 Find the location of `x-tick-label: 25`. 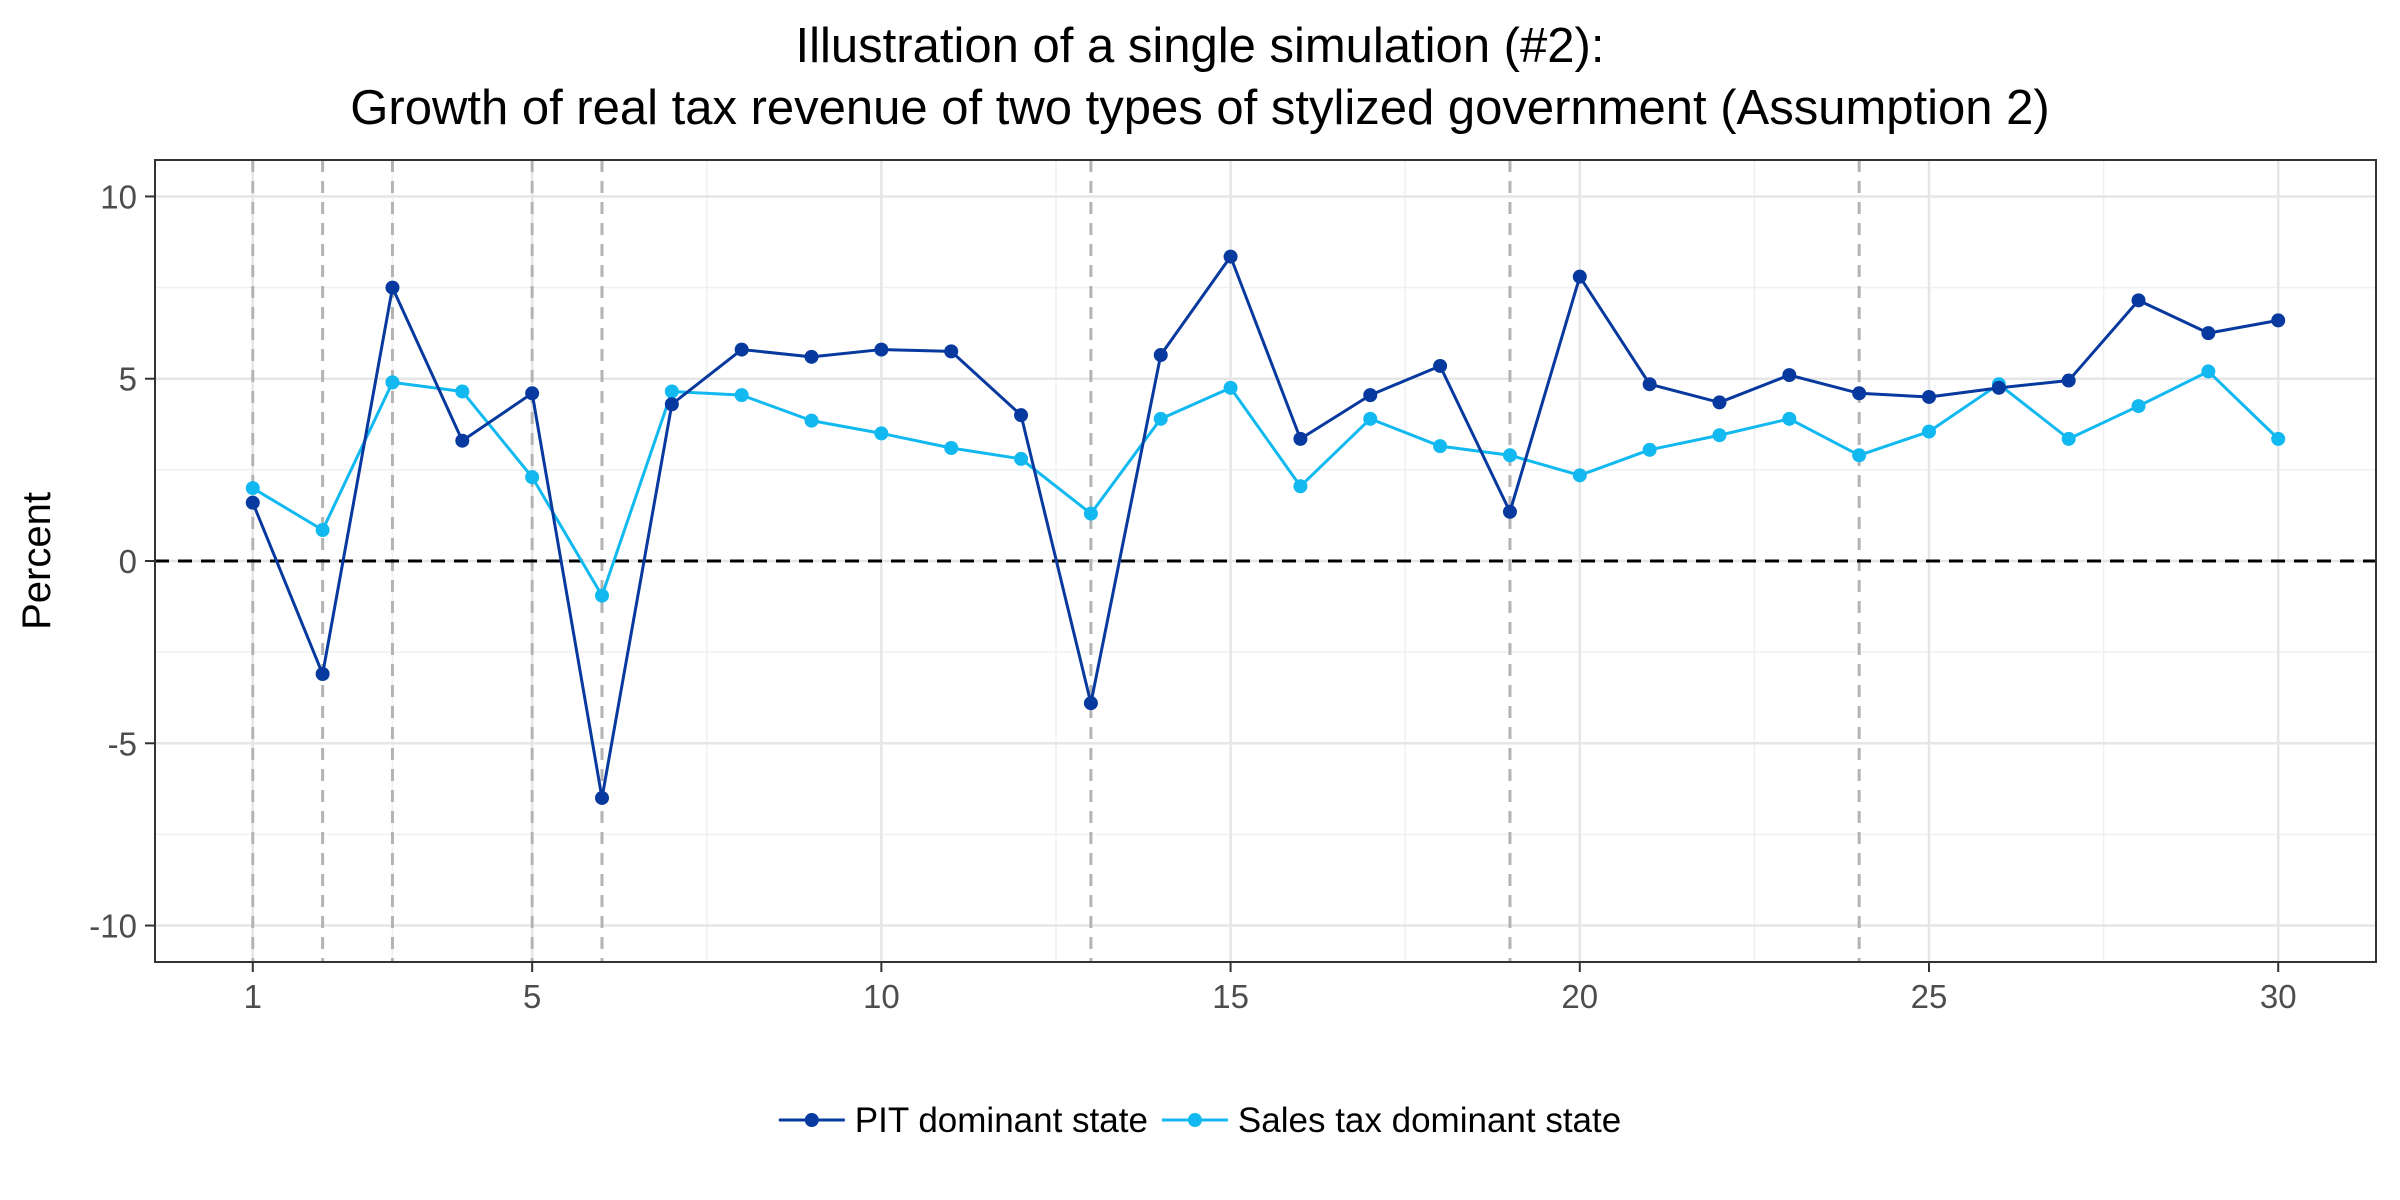

x-tick-label: 25 is located at coordinates (1929, 996).